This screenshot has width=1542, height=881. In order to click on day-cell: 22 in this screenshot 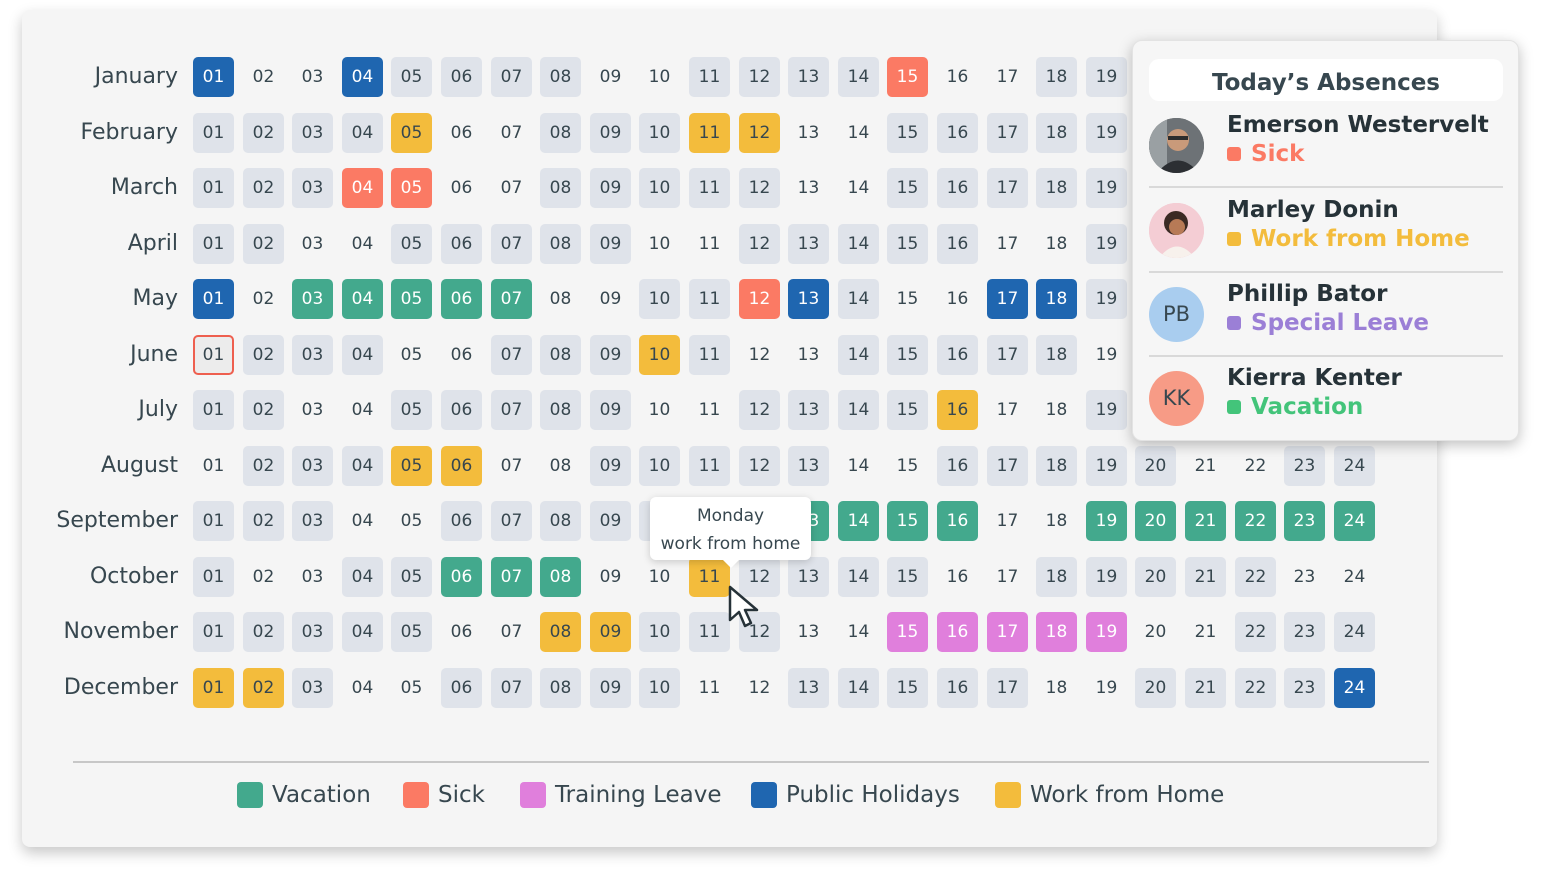, I will do `click(1255, 521)`.